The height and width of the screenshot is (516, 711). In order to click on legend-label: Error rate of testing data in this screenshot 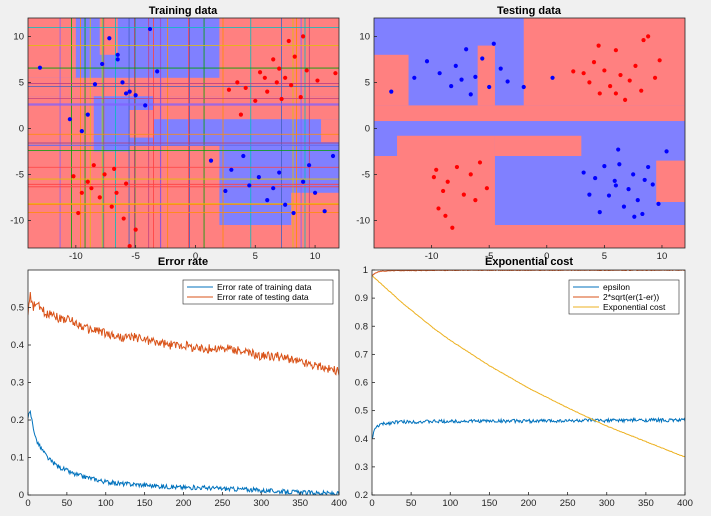, I will do `click(263, 297)`.